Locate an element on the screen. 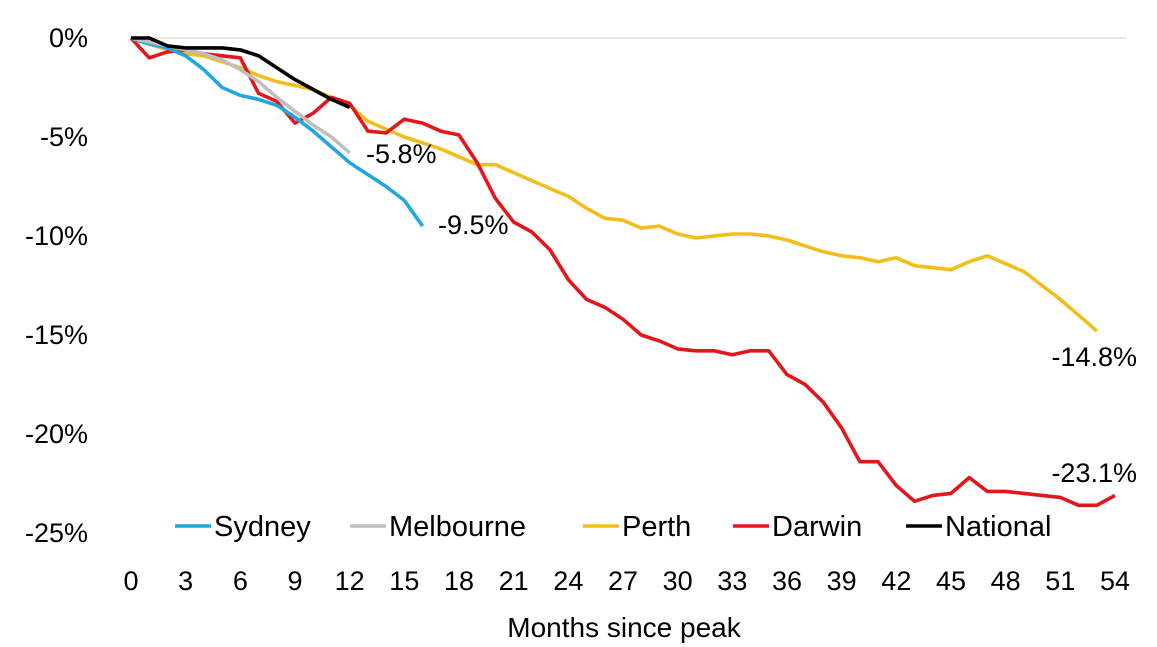 The image size is (1157, 647). x-tick-label: 24 is located at coordinates (568, 581).